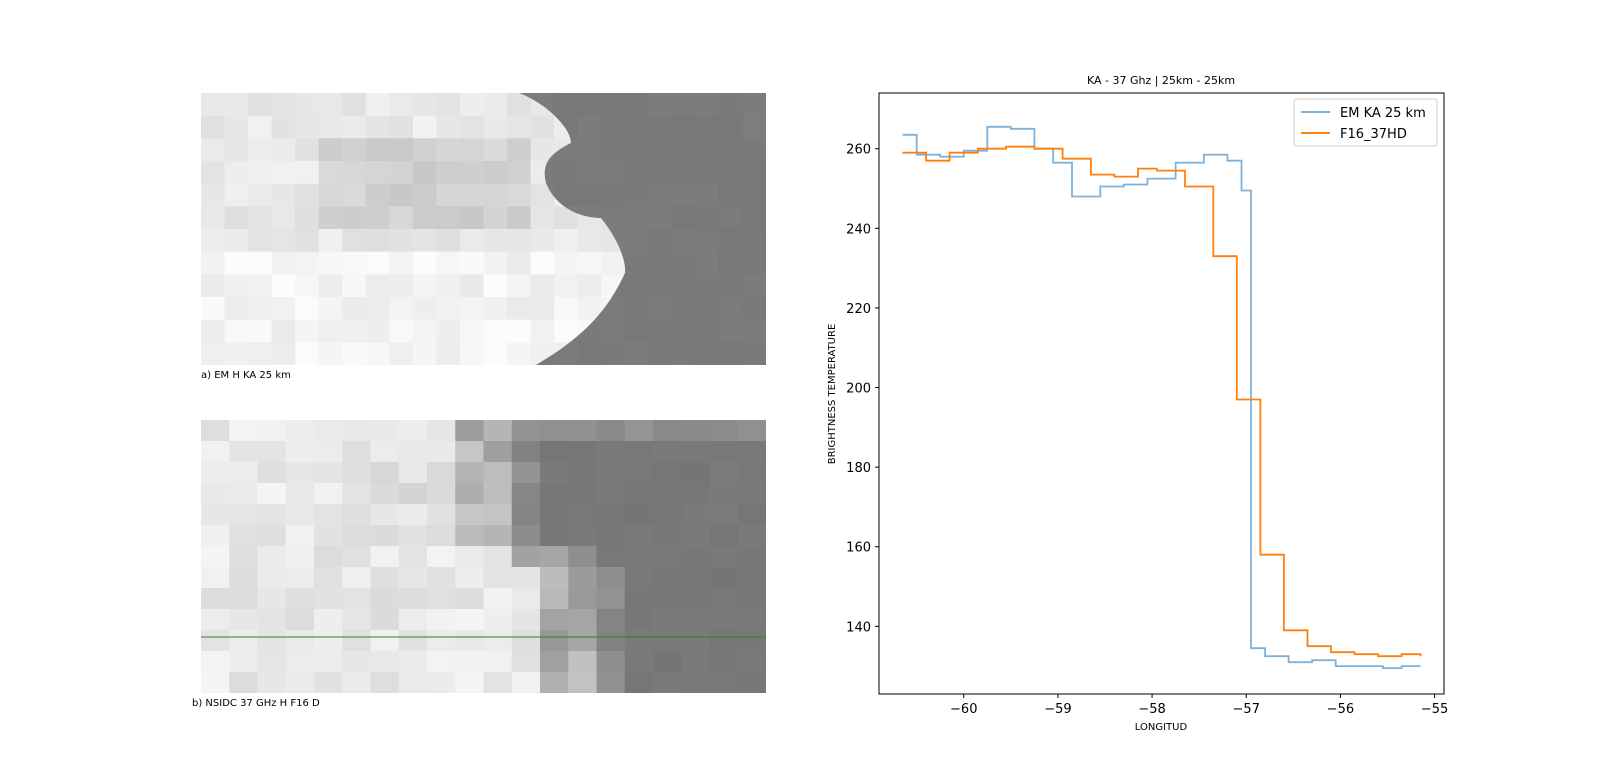  What do you see at coordinates (963, 709) in the screenshot?
I see `x-tick-label: −60` at bounding box center [963, 709].